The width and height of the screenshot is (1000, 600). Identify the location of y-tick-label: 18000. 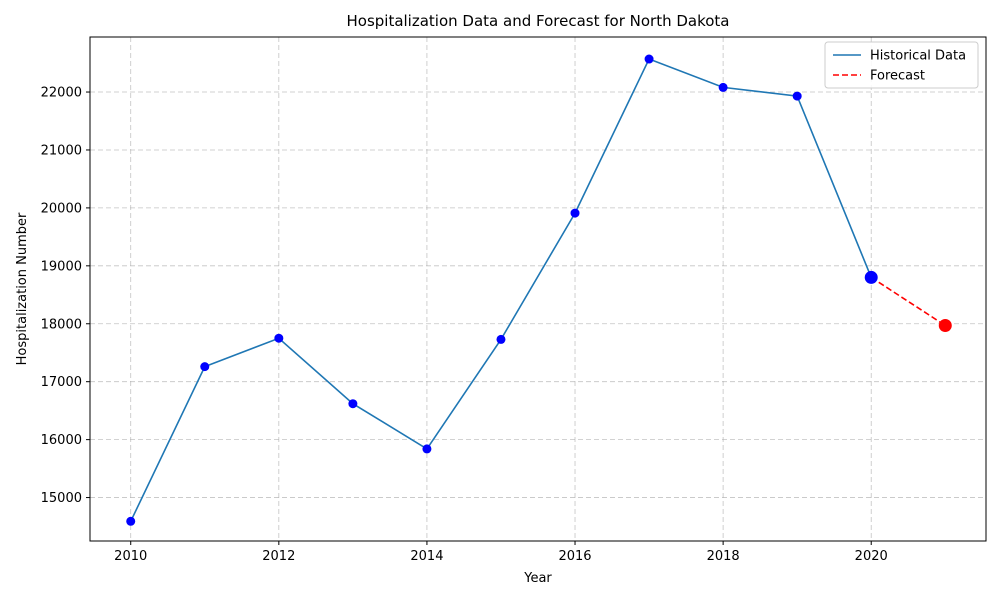
(61, 324).